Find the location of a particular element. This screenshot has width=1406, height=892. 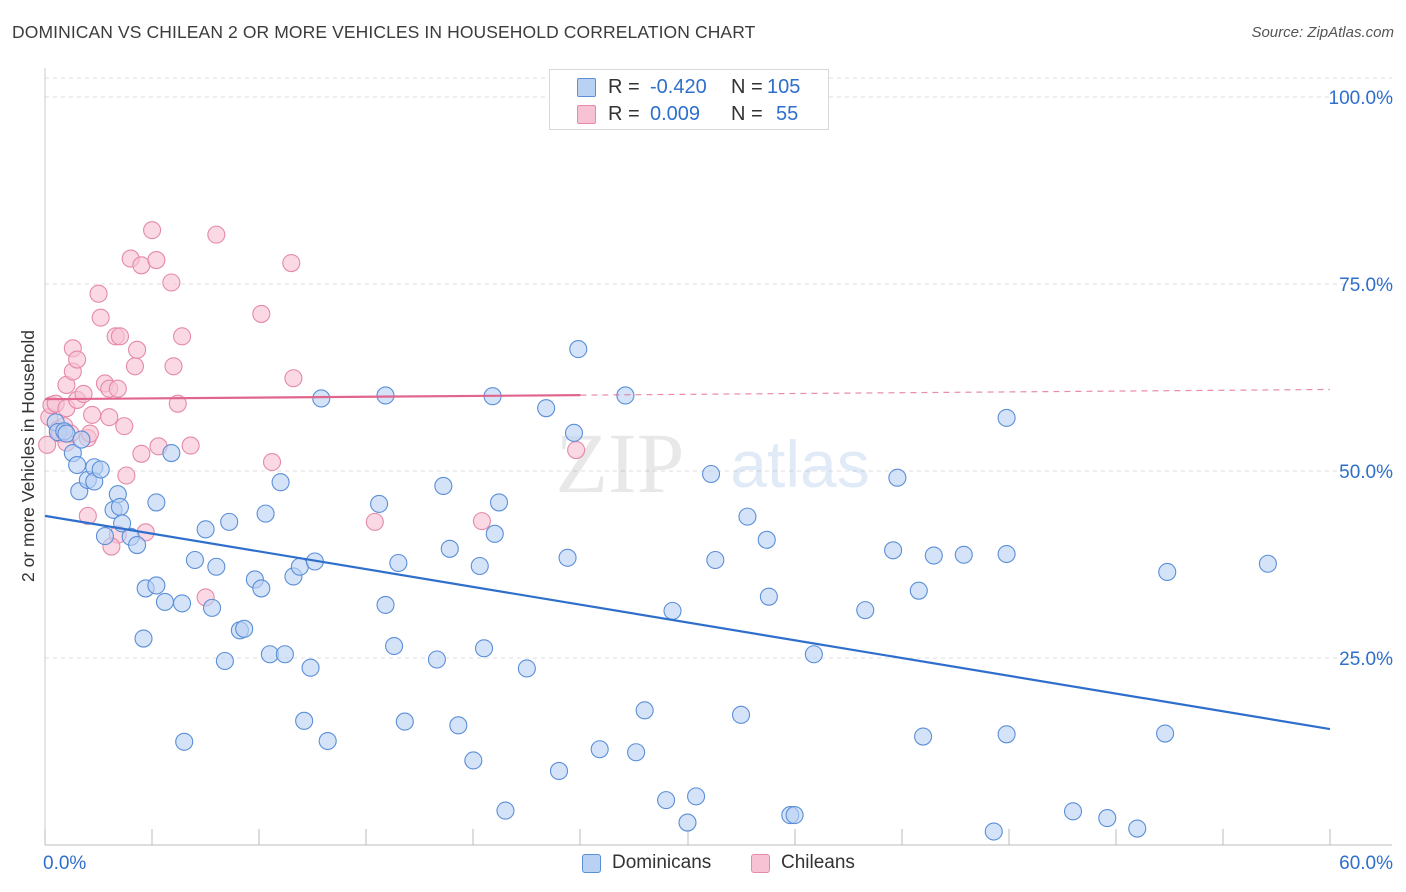

y-tick-label: 50.0% is located at coordinates (1366, 472).